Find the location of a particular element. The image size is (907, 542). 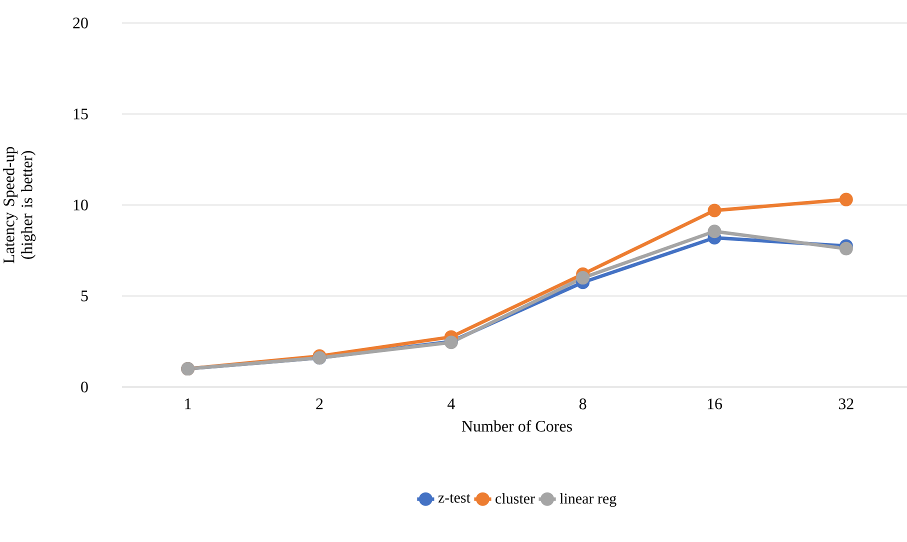

x-tick-label: 2 is located at coordinates (319, 404).